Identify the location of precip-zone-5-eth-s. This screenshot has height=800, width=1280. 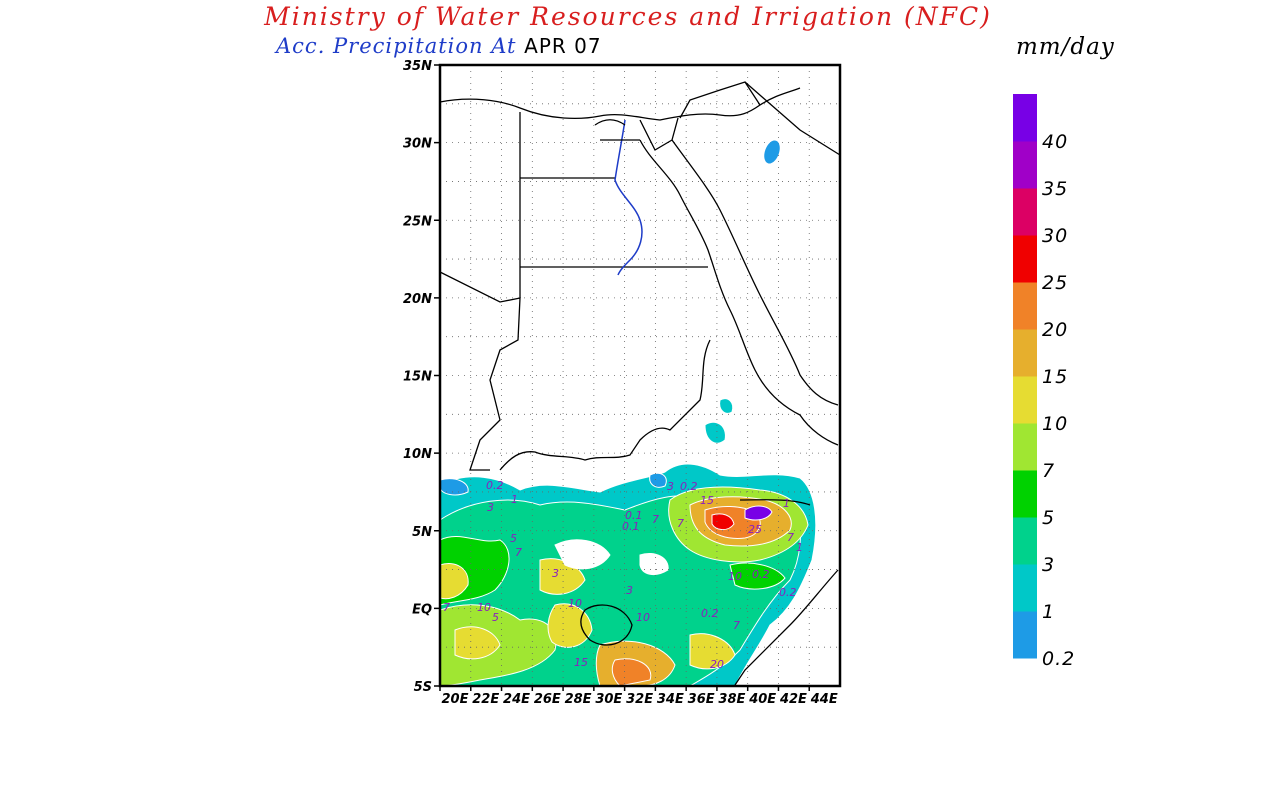
(757, 576).